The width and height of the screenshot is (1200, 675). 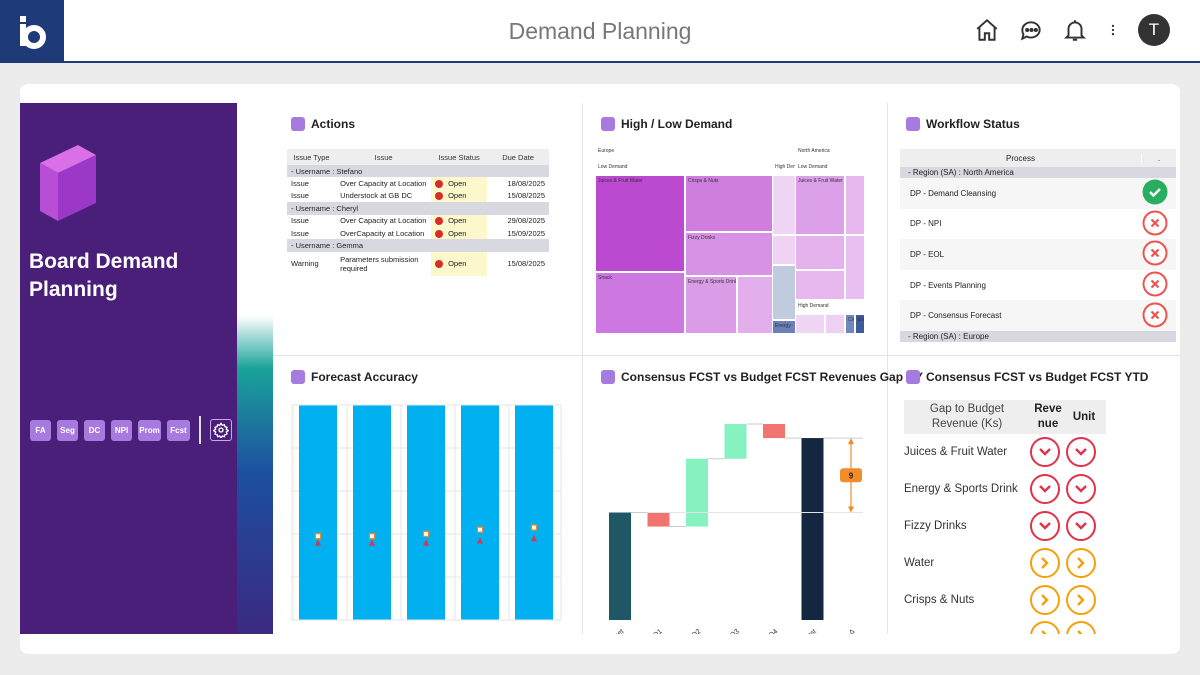 What do you see at coordinates (697, 492) in the screenshot?
I see `waterfall-bar` at bounding box center [697, 492].